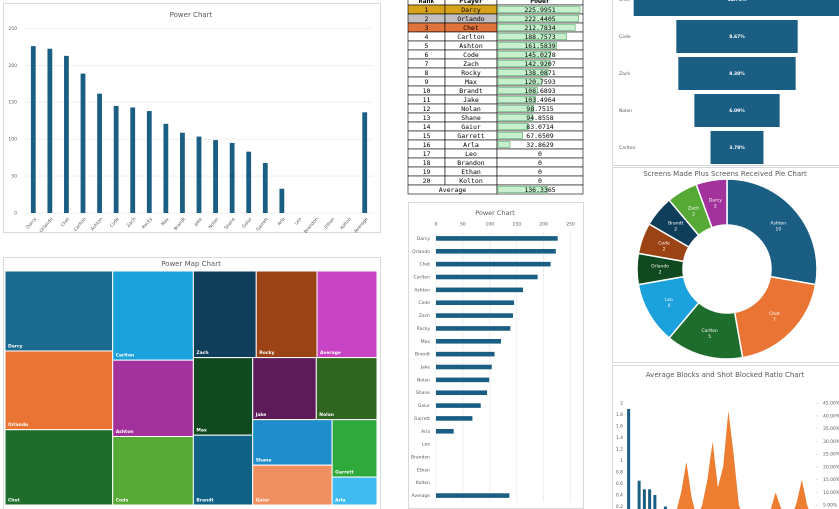 The image size is (839, 509). What do you see at coordinates (540, 172) in the screenshot?
I see `table-cell-text: 0` at bounding box center [540, 172].